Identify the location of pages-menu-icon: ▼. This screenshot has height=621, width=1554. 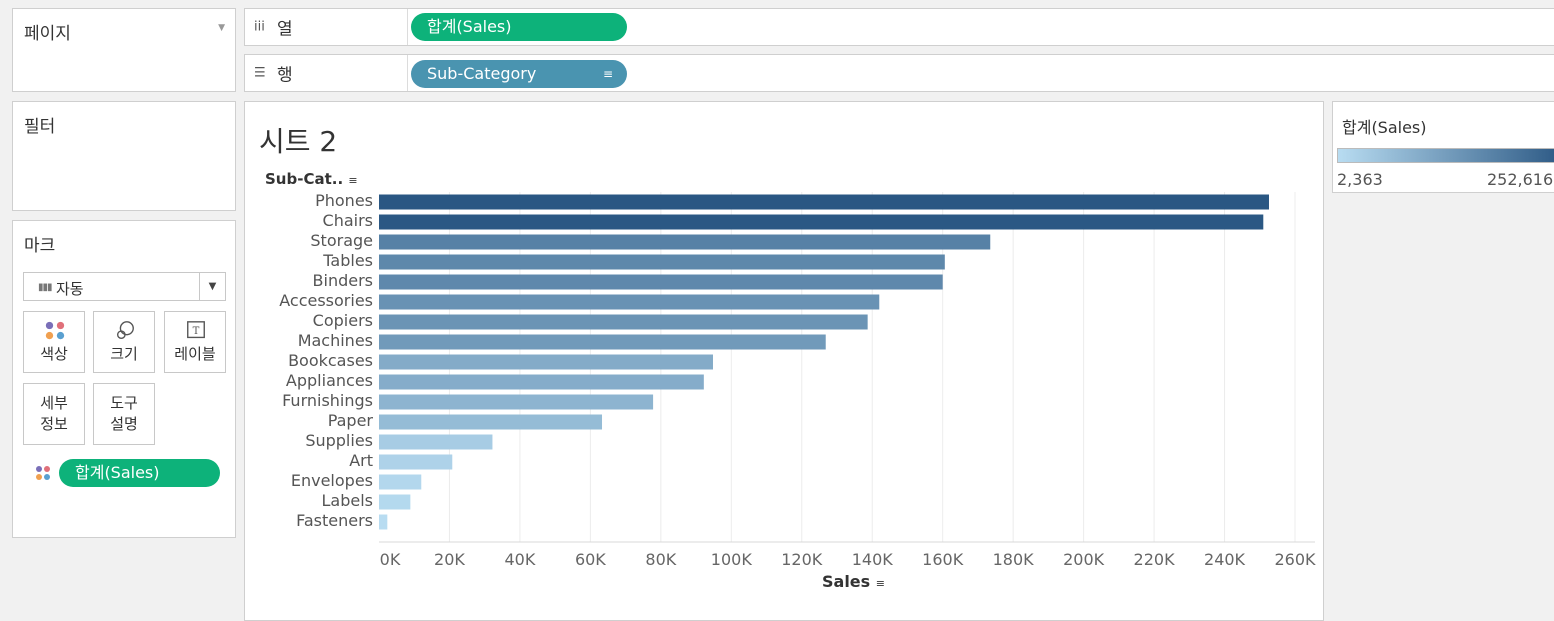
(221, 28).